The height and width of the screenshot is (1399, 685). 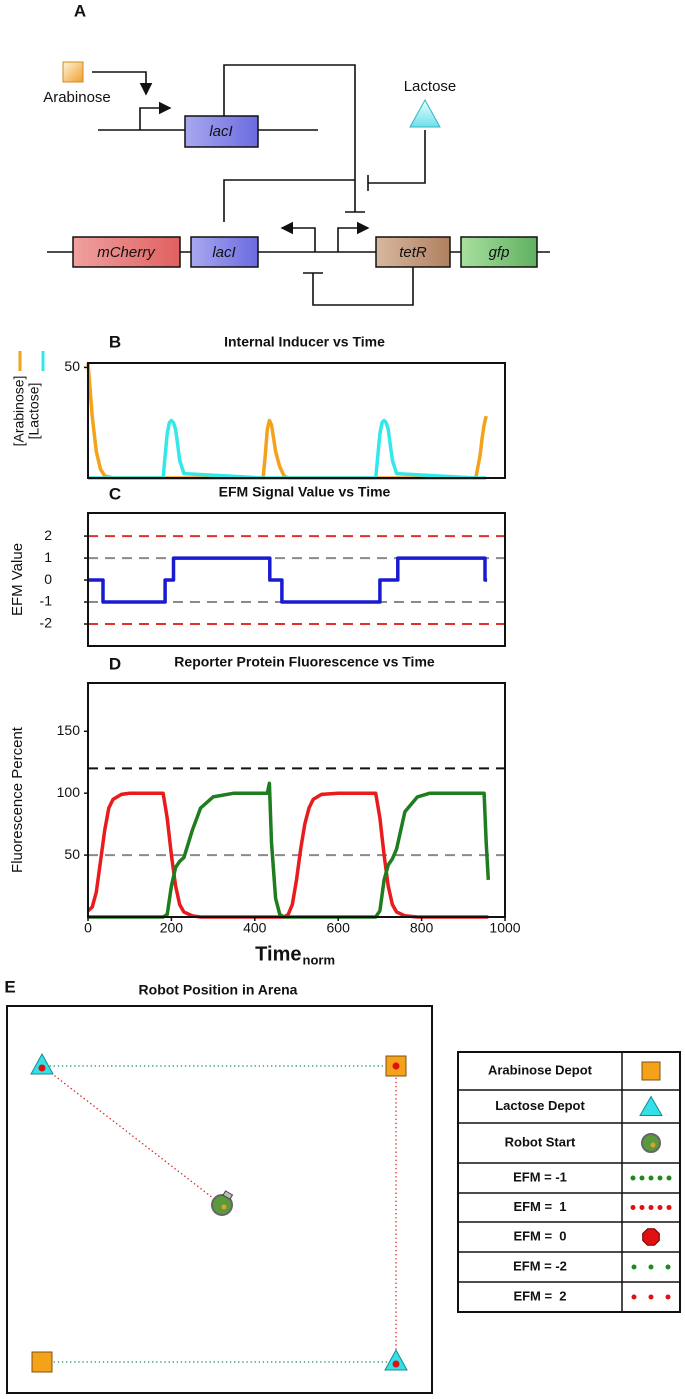 I want to click on lactose-icon, so click(x=425, y=113).